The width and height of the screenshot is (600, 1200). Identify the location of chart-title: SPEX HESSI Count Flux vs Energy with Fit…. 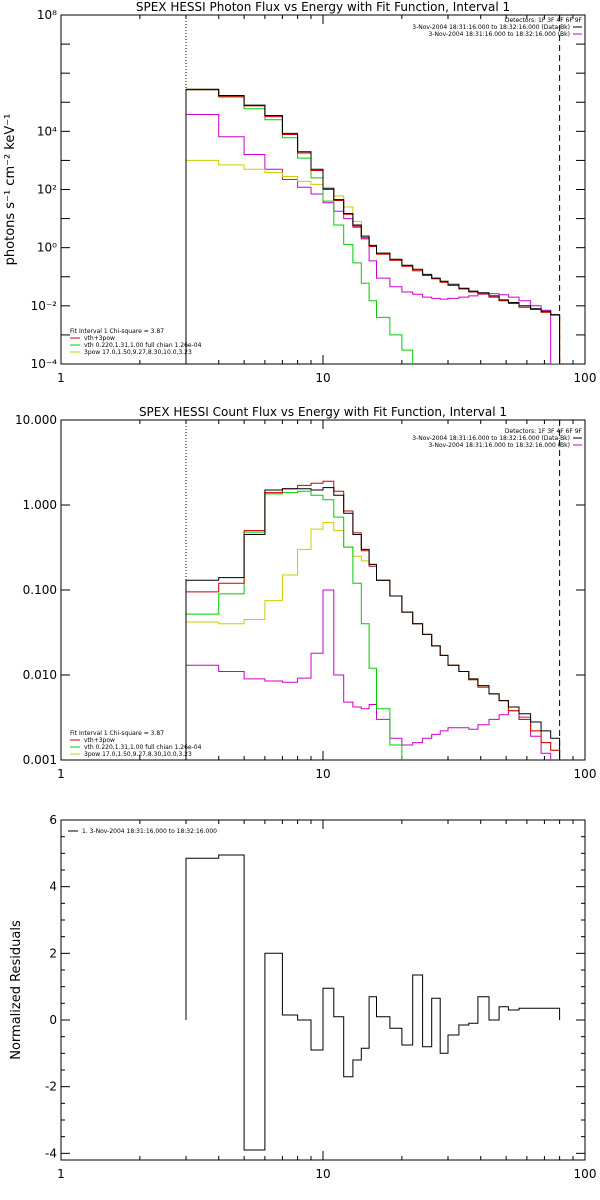
(323, 412).